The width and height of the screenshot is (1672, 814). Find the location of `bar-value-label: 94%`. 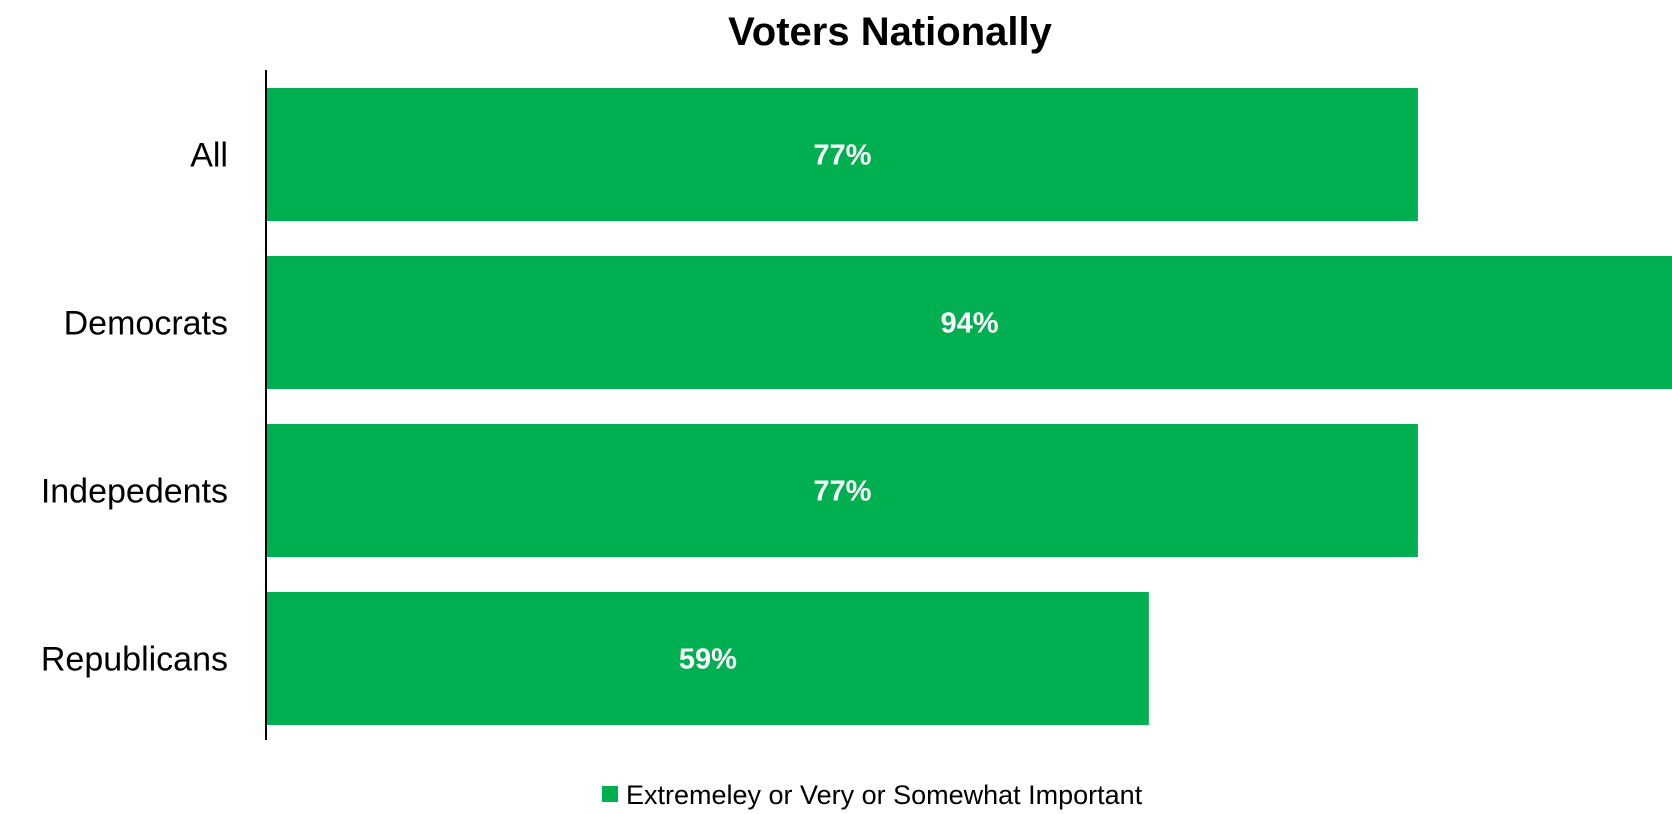

bar-value-label: 94% is located at coordinates (969, 324).